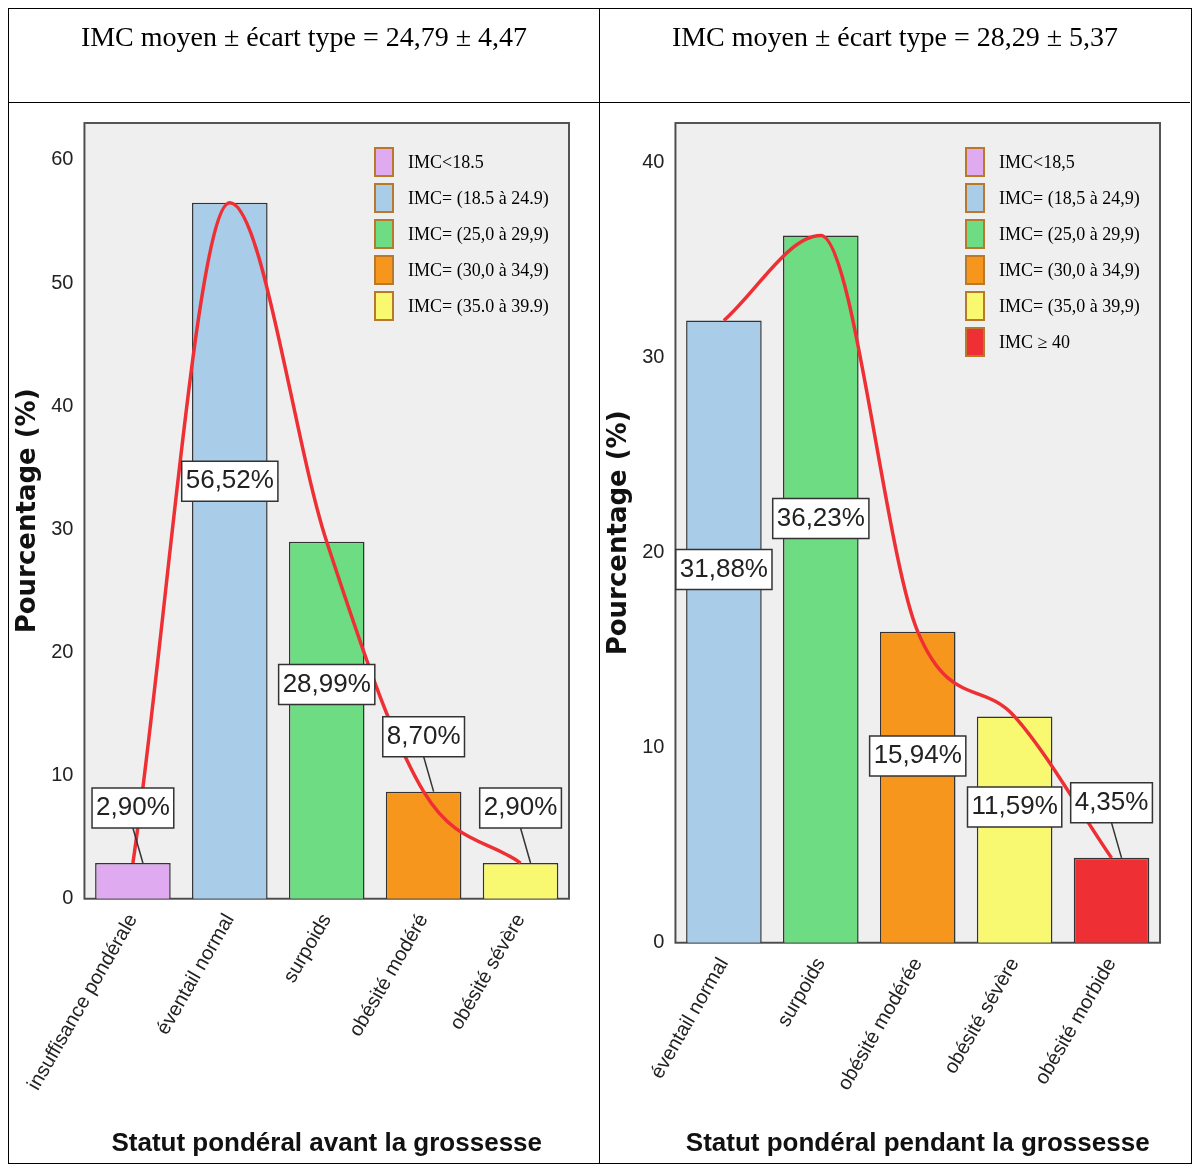 The width and height of the screenshot is (1202, 1176). I want to click on y-tick-label: 60, so click(62, 158).